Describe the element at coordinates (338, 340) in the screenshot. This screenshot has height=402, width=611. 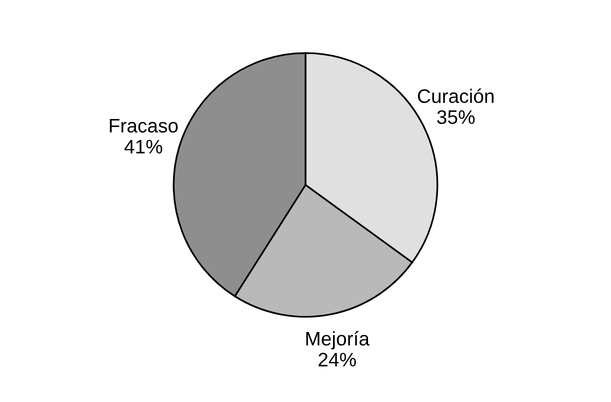
I see `slice-label: Mejoría` at that location.